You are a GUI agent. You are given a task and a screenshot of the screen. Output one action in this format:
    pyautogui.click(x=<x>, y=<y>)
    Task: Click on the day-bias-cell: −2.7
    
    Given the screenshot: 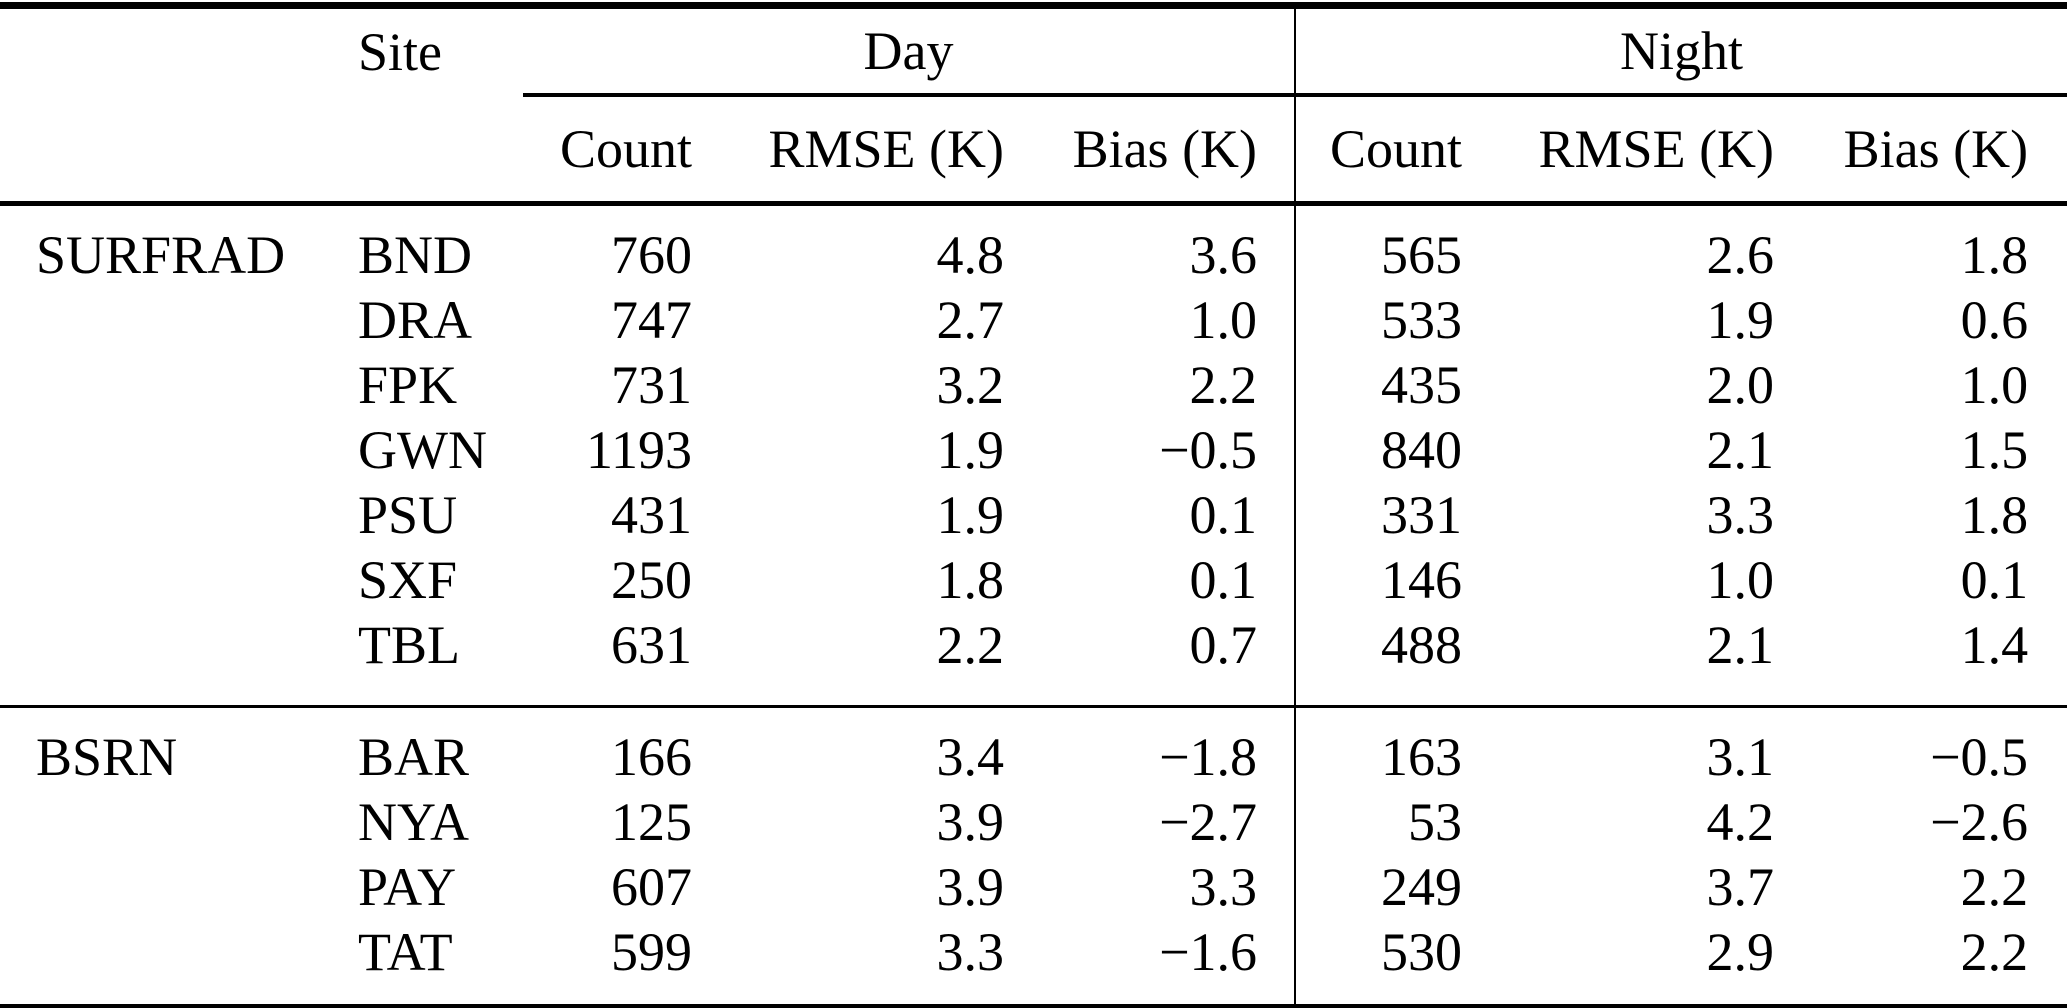 What is the action you would take?
    pyautogui.click(x=1157, y=821)
    